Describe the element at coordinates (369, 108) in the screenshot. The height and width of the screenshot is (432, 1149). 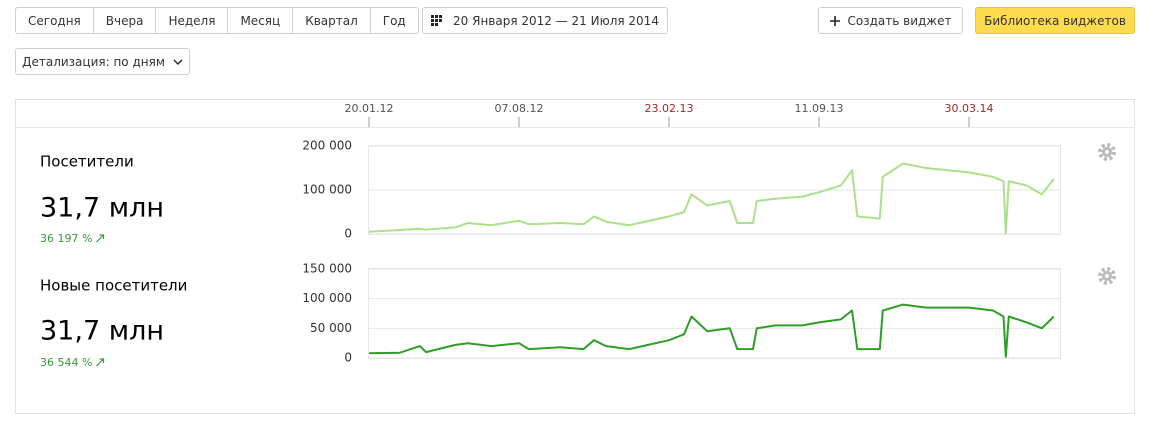
I see `timeline-label: 20.01.12` at that location.